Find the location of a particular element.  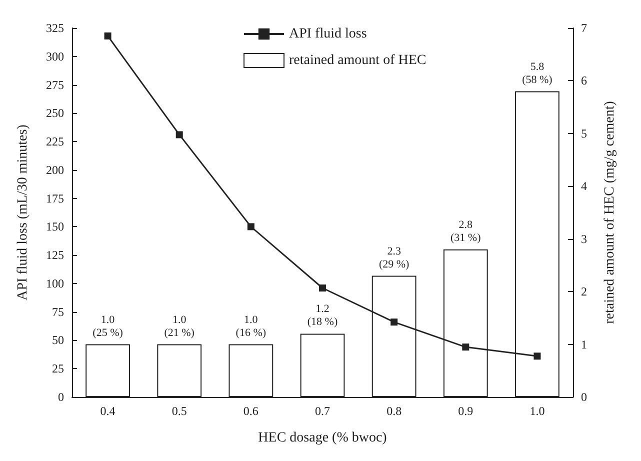

data-label: 2.8 (31 %) is located at coordinates (466, 231).